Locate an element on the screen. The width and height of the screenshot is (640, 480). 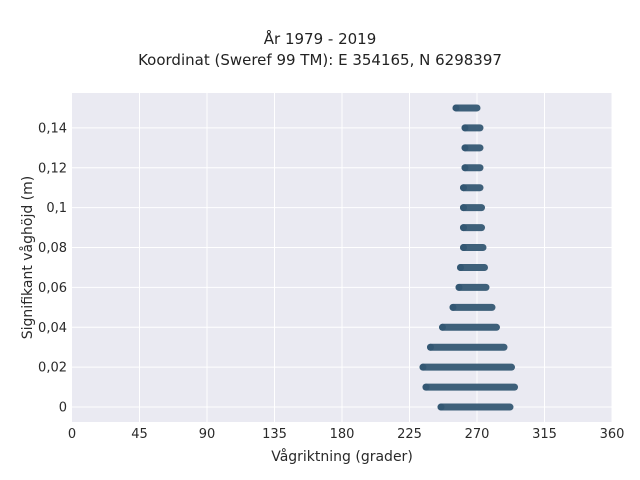
y-tick-label: 0,02 is located at coordinates (52, 368).